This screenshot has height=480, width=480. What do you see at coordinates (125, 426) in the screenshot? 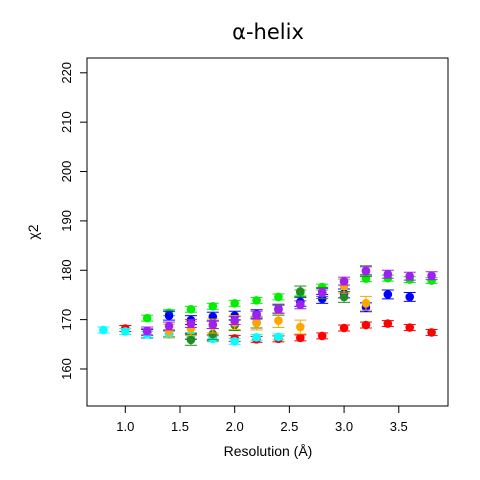
I see `x-tick-label: 1.0` at bounding box center [125, 426].